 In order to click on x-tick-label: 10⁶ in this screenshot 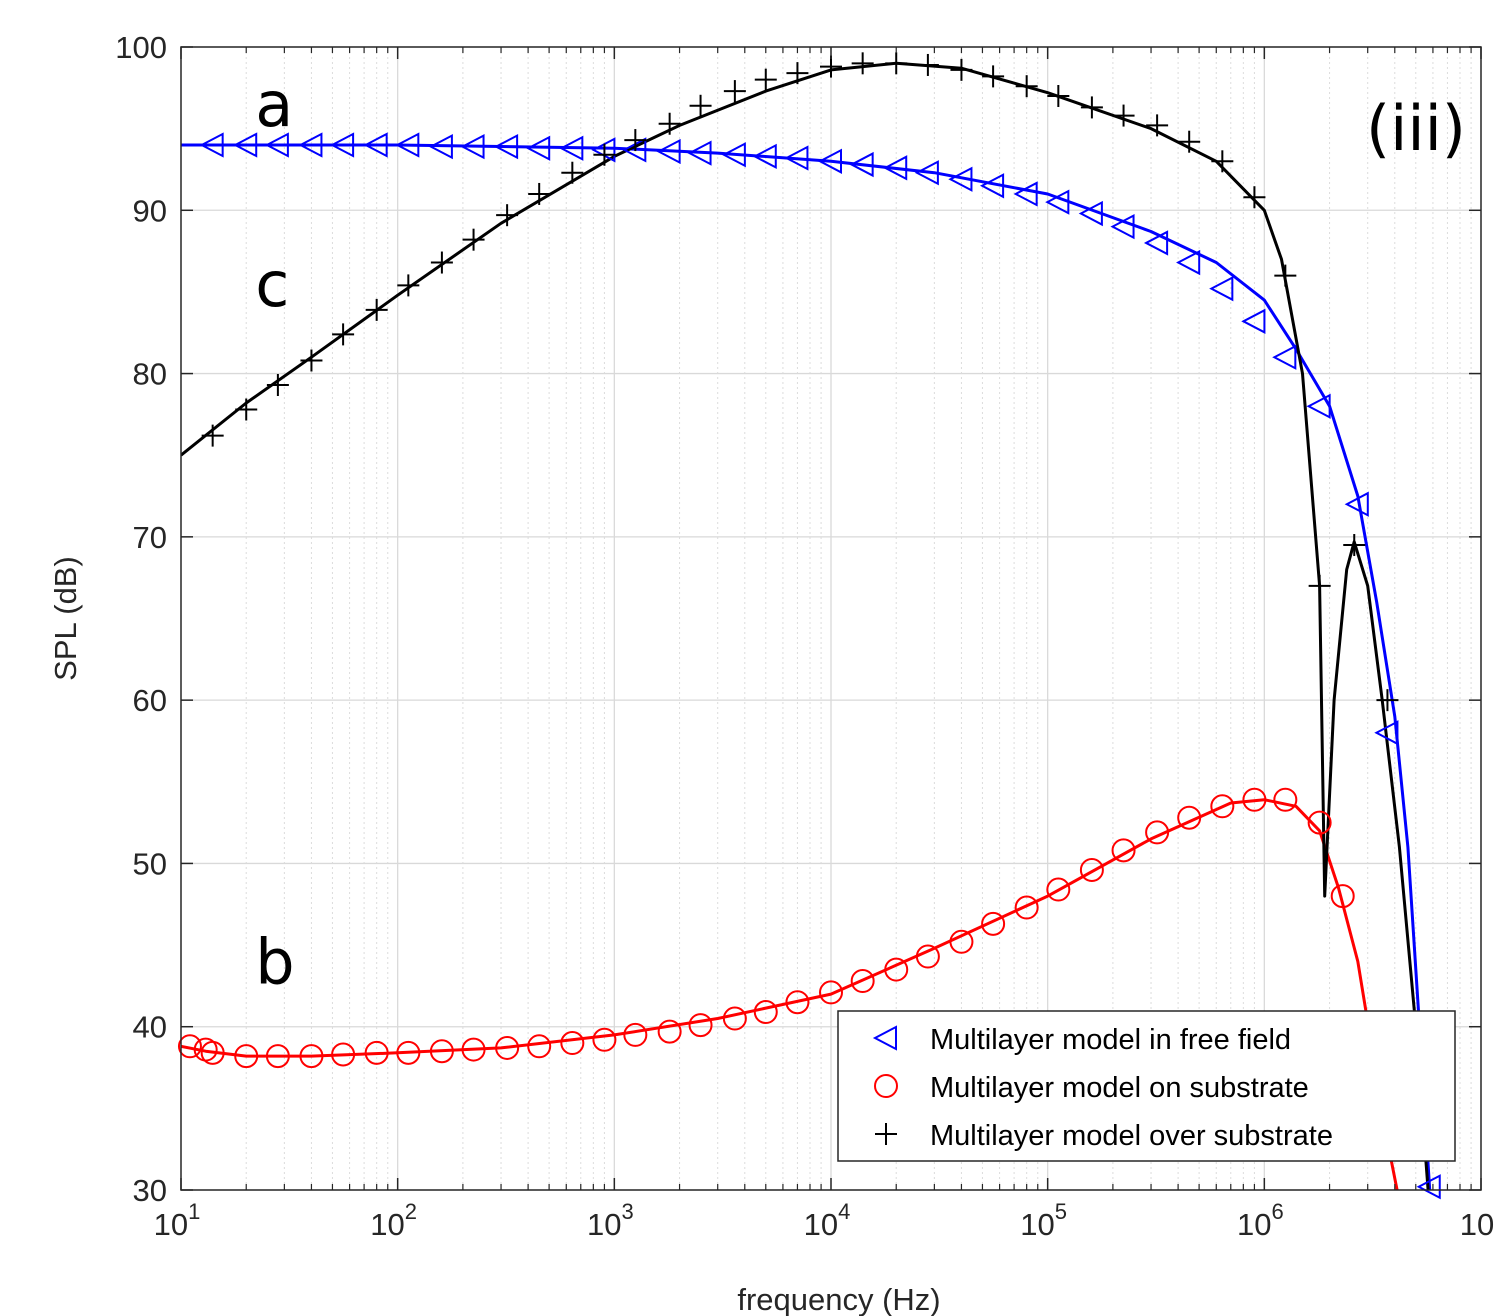, I will do `click(1260, 1220)`.